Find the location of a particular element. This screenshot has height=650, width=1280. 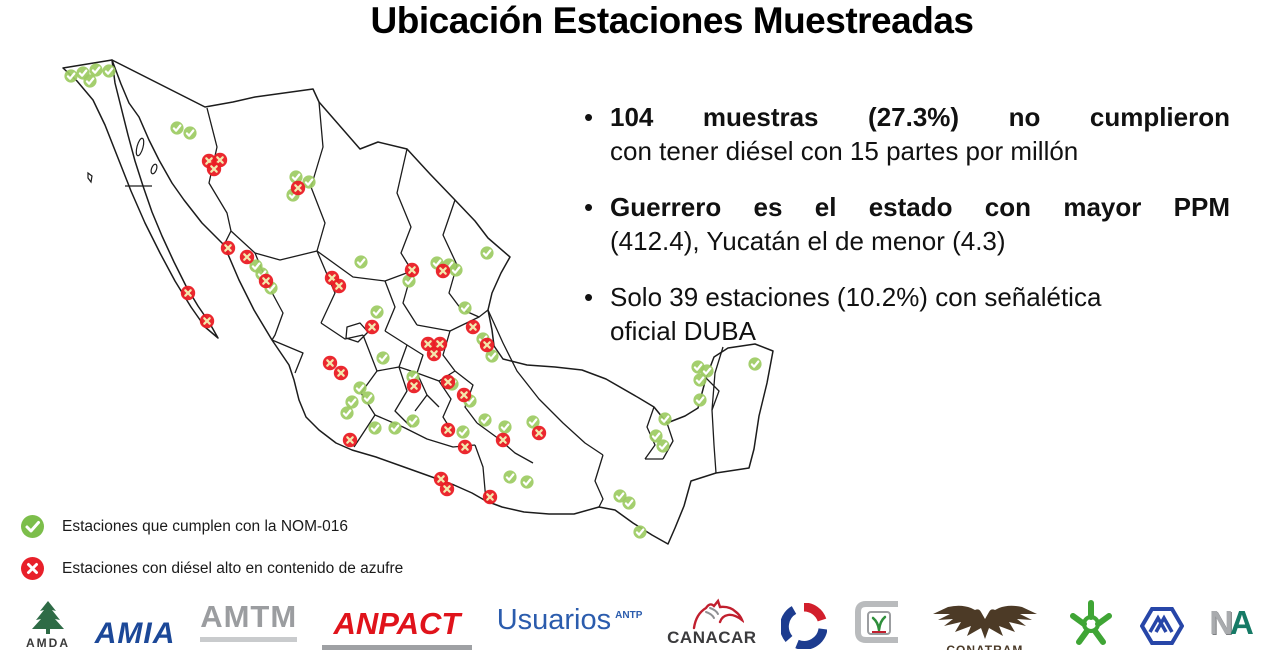

bullet-line: (412.4), Yucatán el de menor (4.3) is located at coordinates (808, 241).